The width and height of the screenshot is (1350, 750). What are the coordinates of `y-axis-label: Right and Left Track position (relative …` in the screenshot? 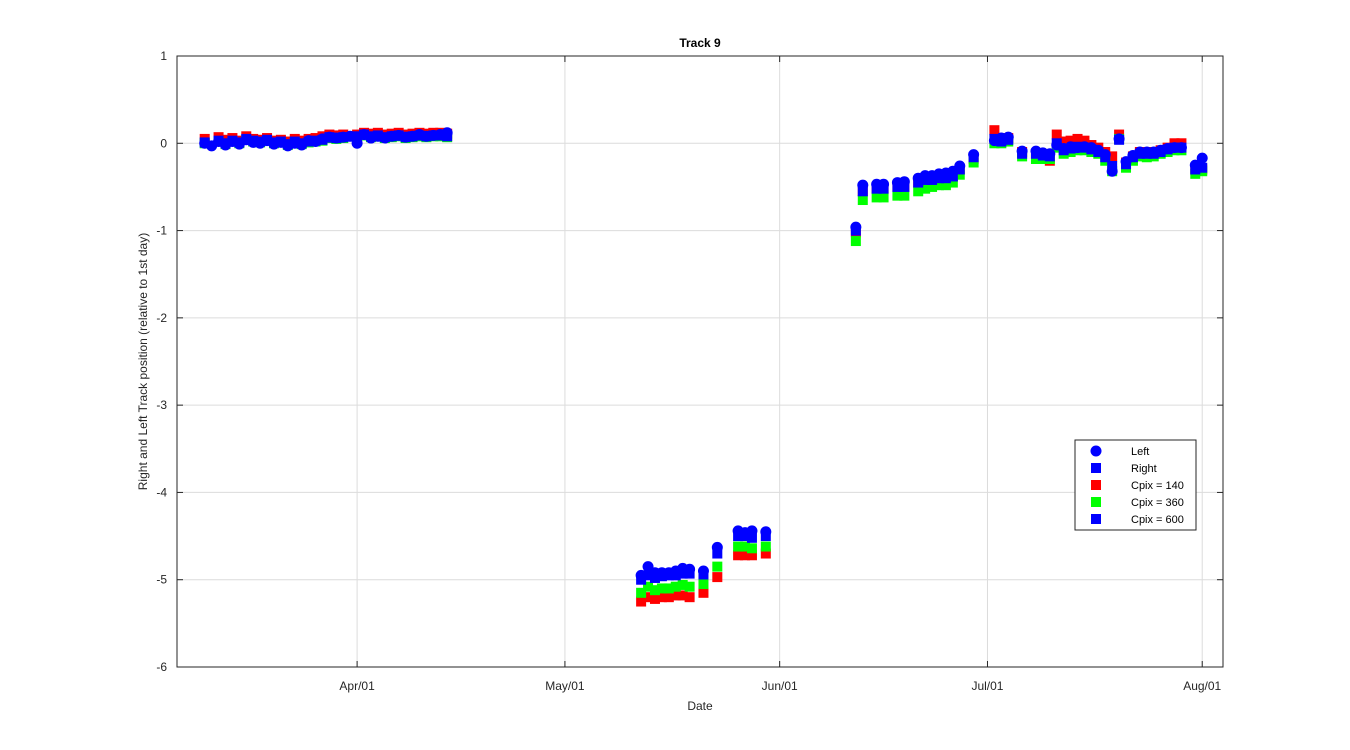 It's located at (143, 361).